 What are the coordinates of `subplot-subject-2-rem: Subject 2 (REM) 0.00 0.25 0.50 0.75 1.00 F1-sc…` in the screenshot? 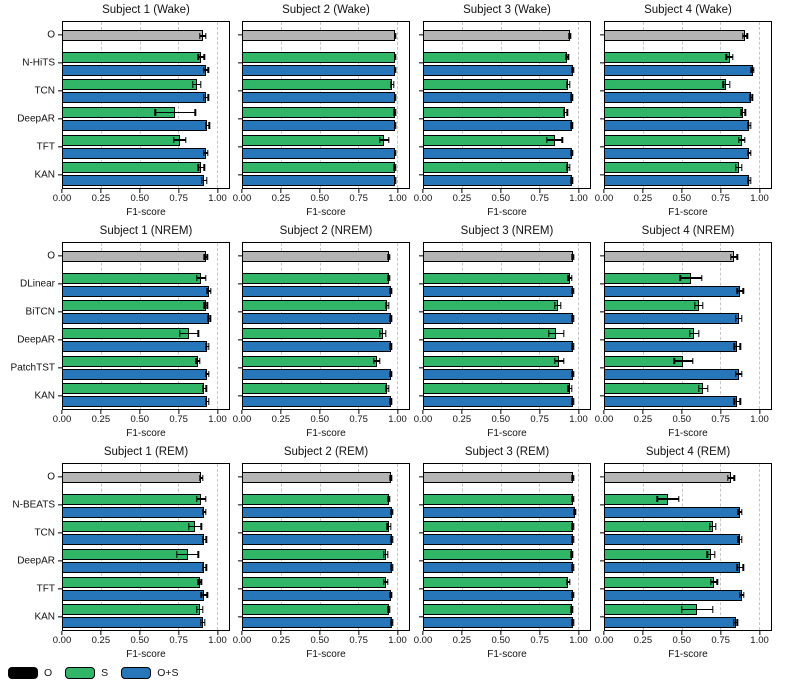 It's located at (322, 553).